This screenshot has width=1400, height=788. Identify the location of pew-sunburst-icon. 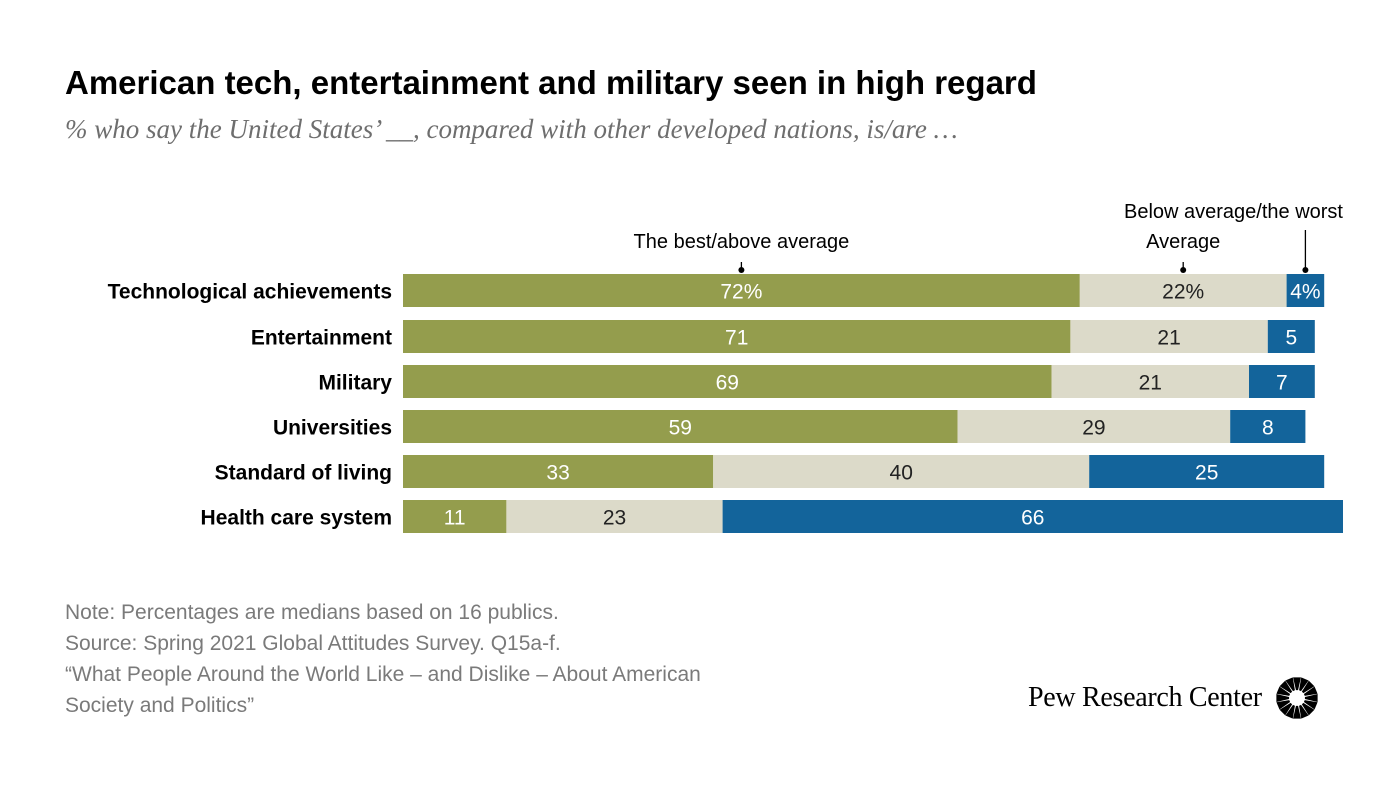
(1297, 698).